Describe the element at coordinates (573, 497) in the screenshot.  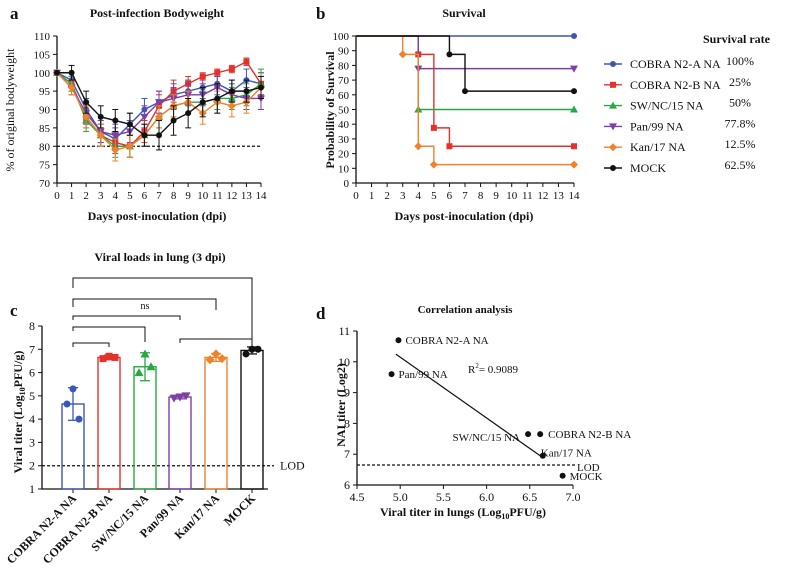
I see `d-x-tick-label: 7.0` at that location.